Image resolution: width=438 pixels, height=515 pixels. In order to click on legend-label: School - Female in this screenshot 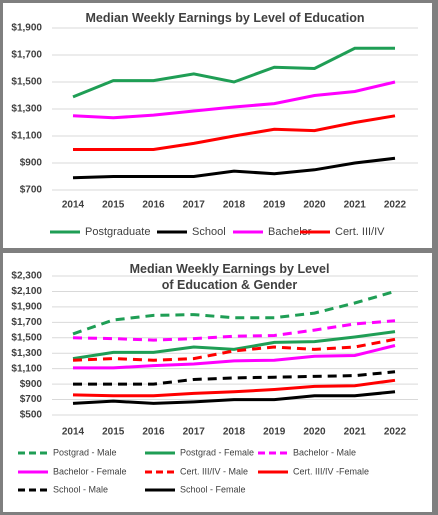, I will do `click(213, 489)`.